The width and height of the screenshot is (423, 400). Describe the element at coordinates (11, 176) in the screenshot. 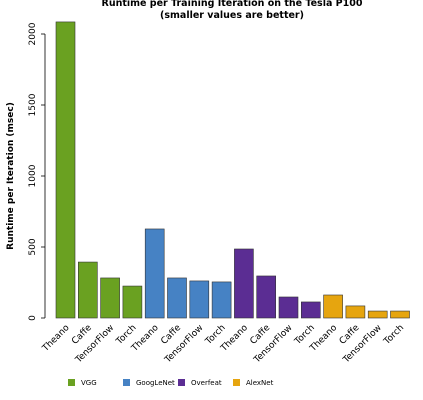

I see `y-axis-label: Runtime per Iteration (msec)` at that location.